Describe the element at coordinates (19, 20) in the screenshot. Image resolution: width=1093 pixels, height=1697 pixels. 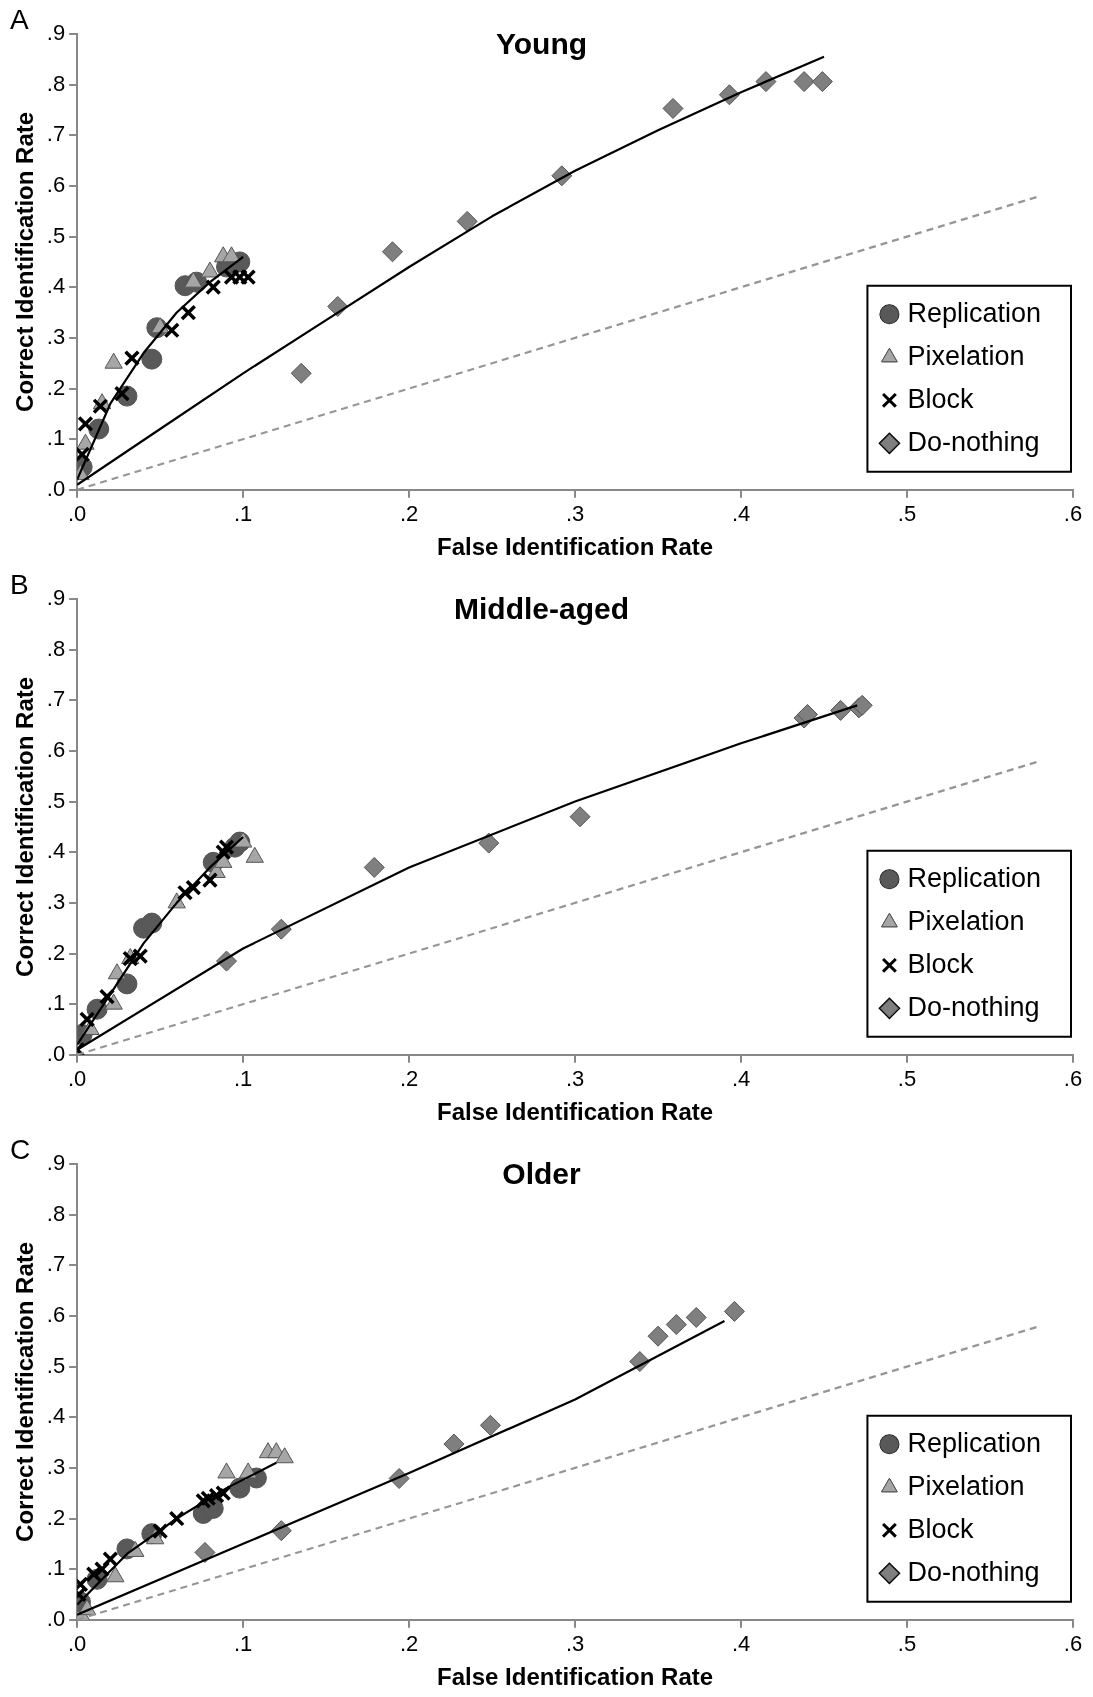
I see `text: A` at that location.